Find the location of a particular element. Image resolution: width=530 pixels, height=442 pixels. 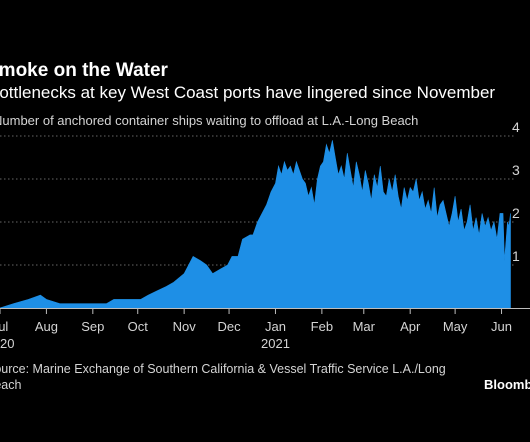

x-tick-label: Apr is located at coordinates (410, 326).